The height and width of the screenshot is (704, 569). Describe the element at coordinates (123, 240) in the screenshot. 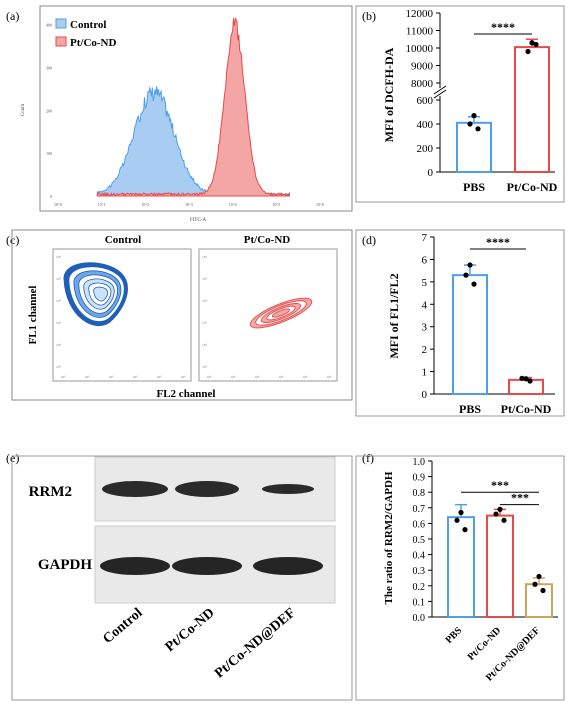

I see `contour-title-control: Control` at that location.